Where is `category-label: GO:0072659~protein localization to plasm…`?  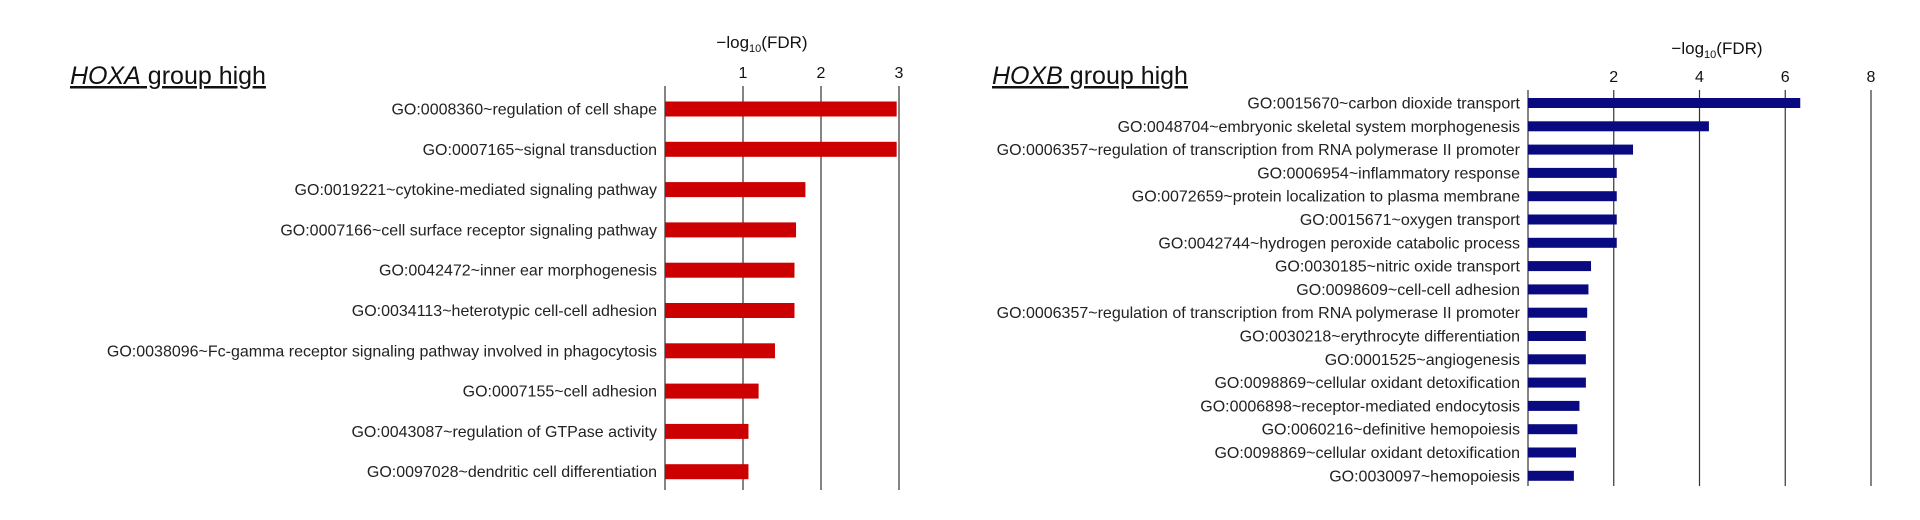 category-label: GO:0072659~protein localization to plasm… is located at coordinates (1326, 197).